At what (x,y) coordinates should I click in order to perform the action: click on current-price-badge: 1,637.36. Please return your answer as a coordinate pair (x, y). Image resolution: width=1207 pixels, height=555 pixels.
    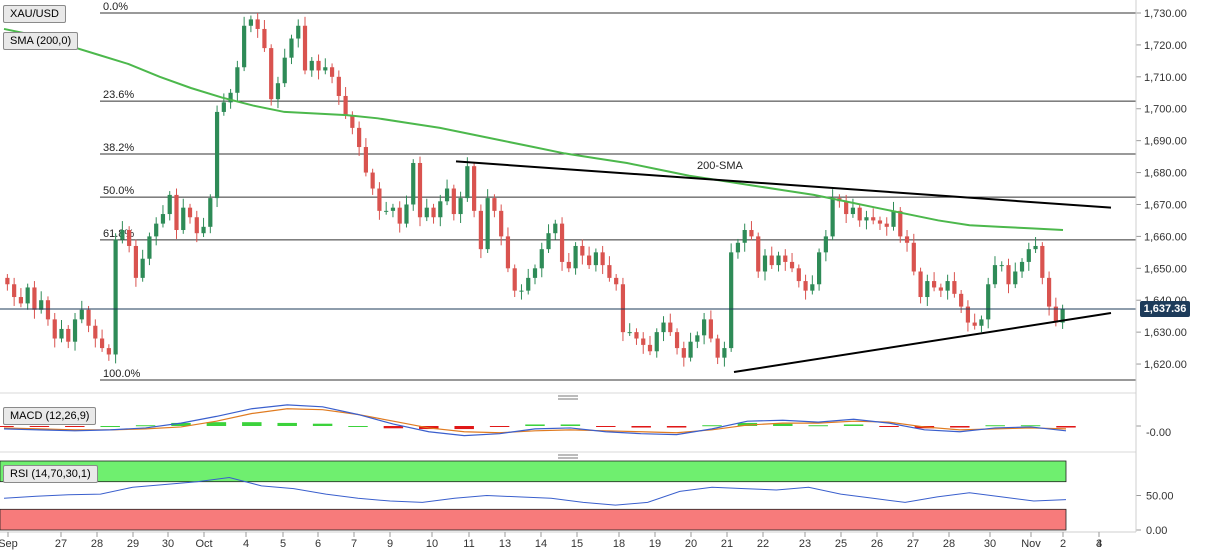
    Looking at the image, I should click on (1165, 309).